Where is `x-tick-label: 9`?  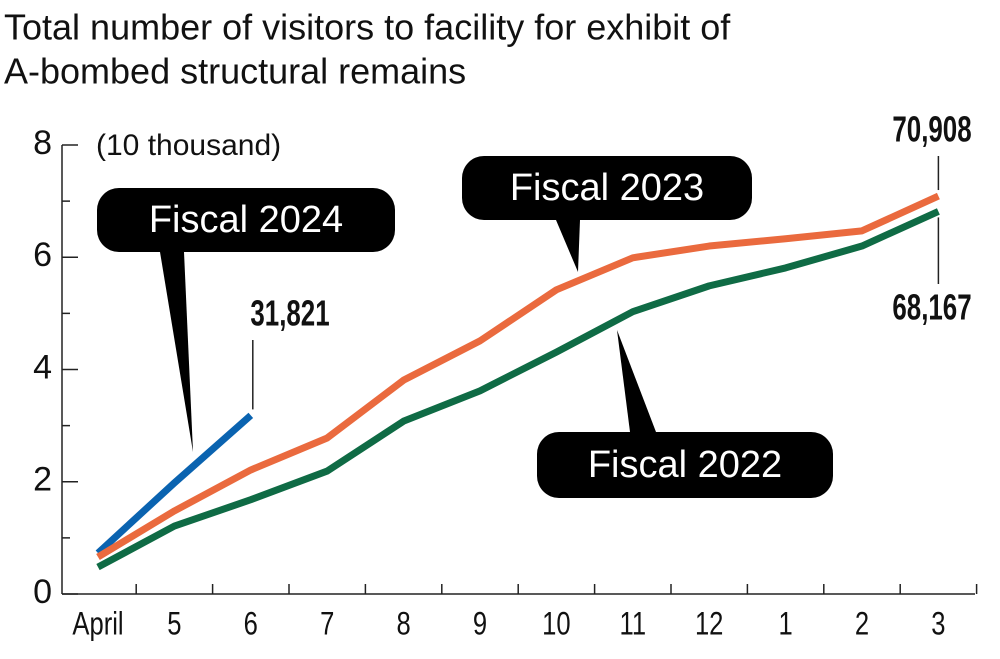 x-tick-label: 9 is located at coordinates (480, 624).